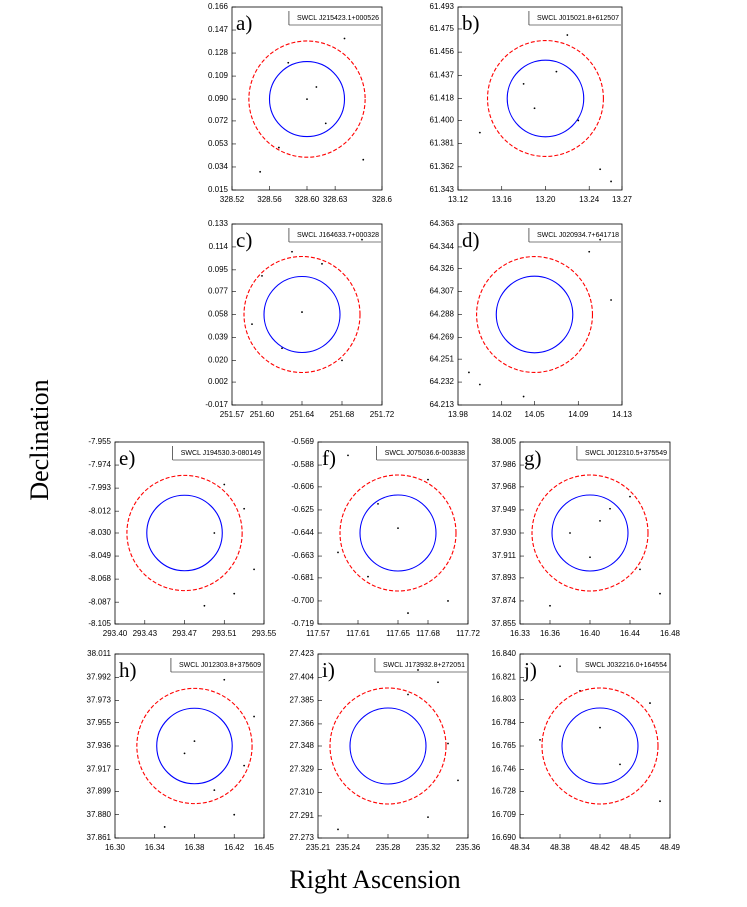 Image resolution: width=747 pixels, height=907 pixels. Describe the element at coordinates (442, 381) in the screenshot. I see `y-tick-label: 64.232` at that location.